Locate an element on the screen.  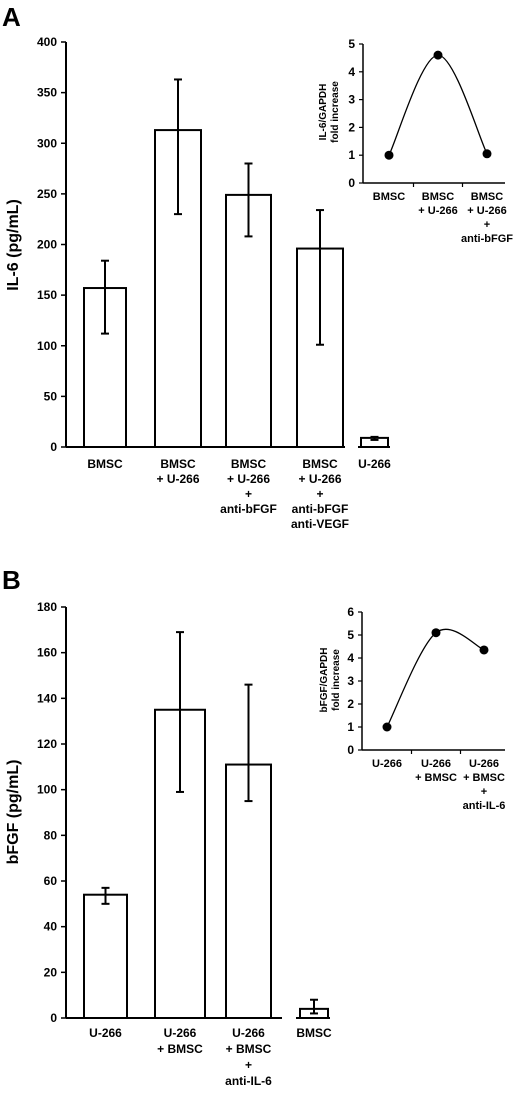
panel-b-y-tick-label: 120 is located at coordinates (47, 744).